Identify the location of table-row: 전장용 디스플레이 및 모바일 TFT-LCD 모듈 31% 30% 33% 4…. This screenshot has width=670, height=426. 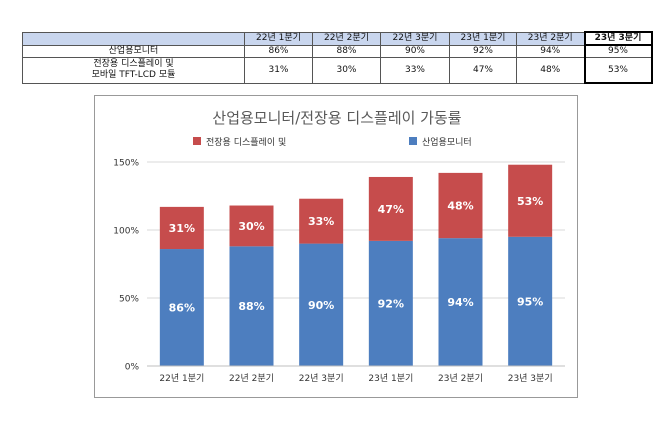
(337, 70).